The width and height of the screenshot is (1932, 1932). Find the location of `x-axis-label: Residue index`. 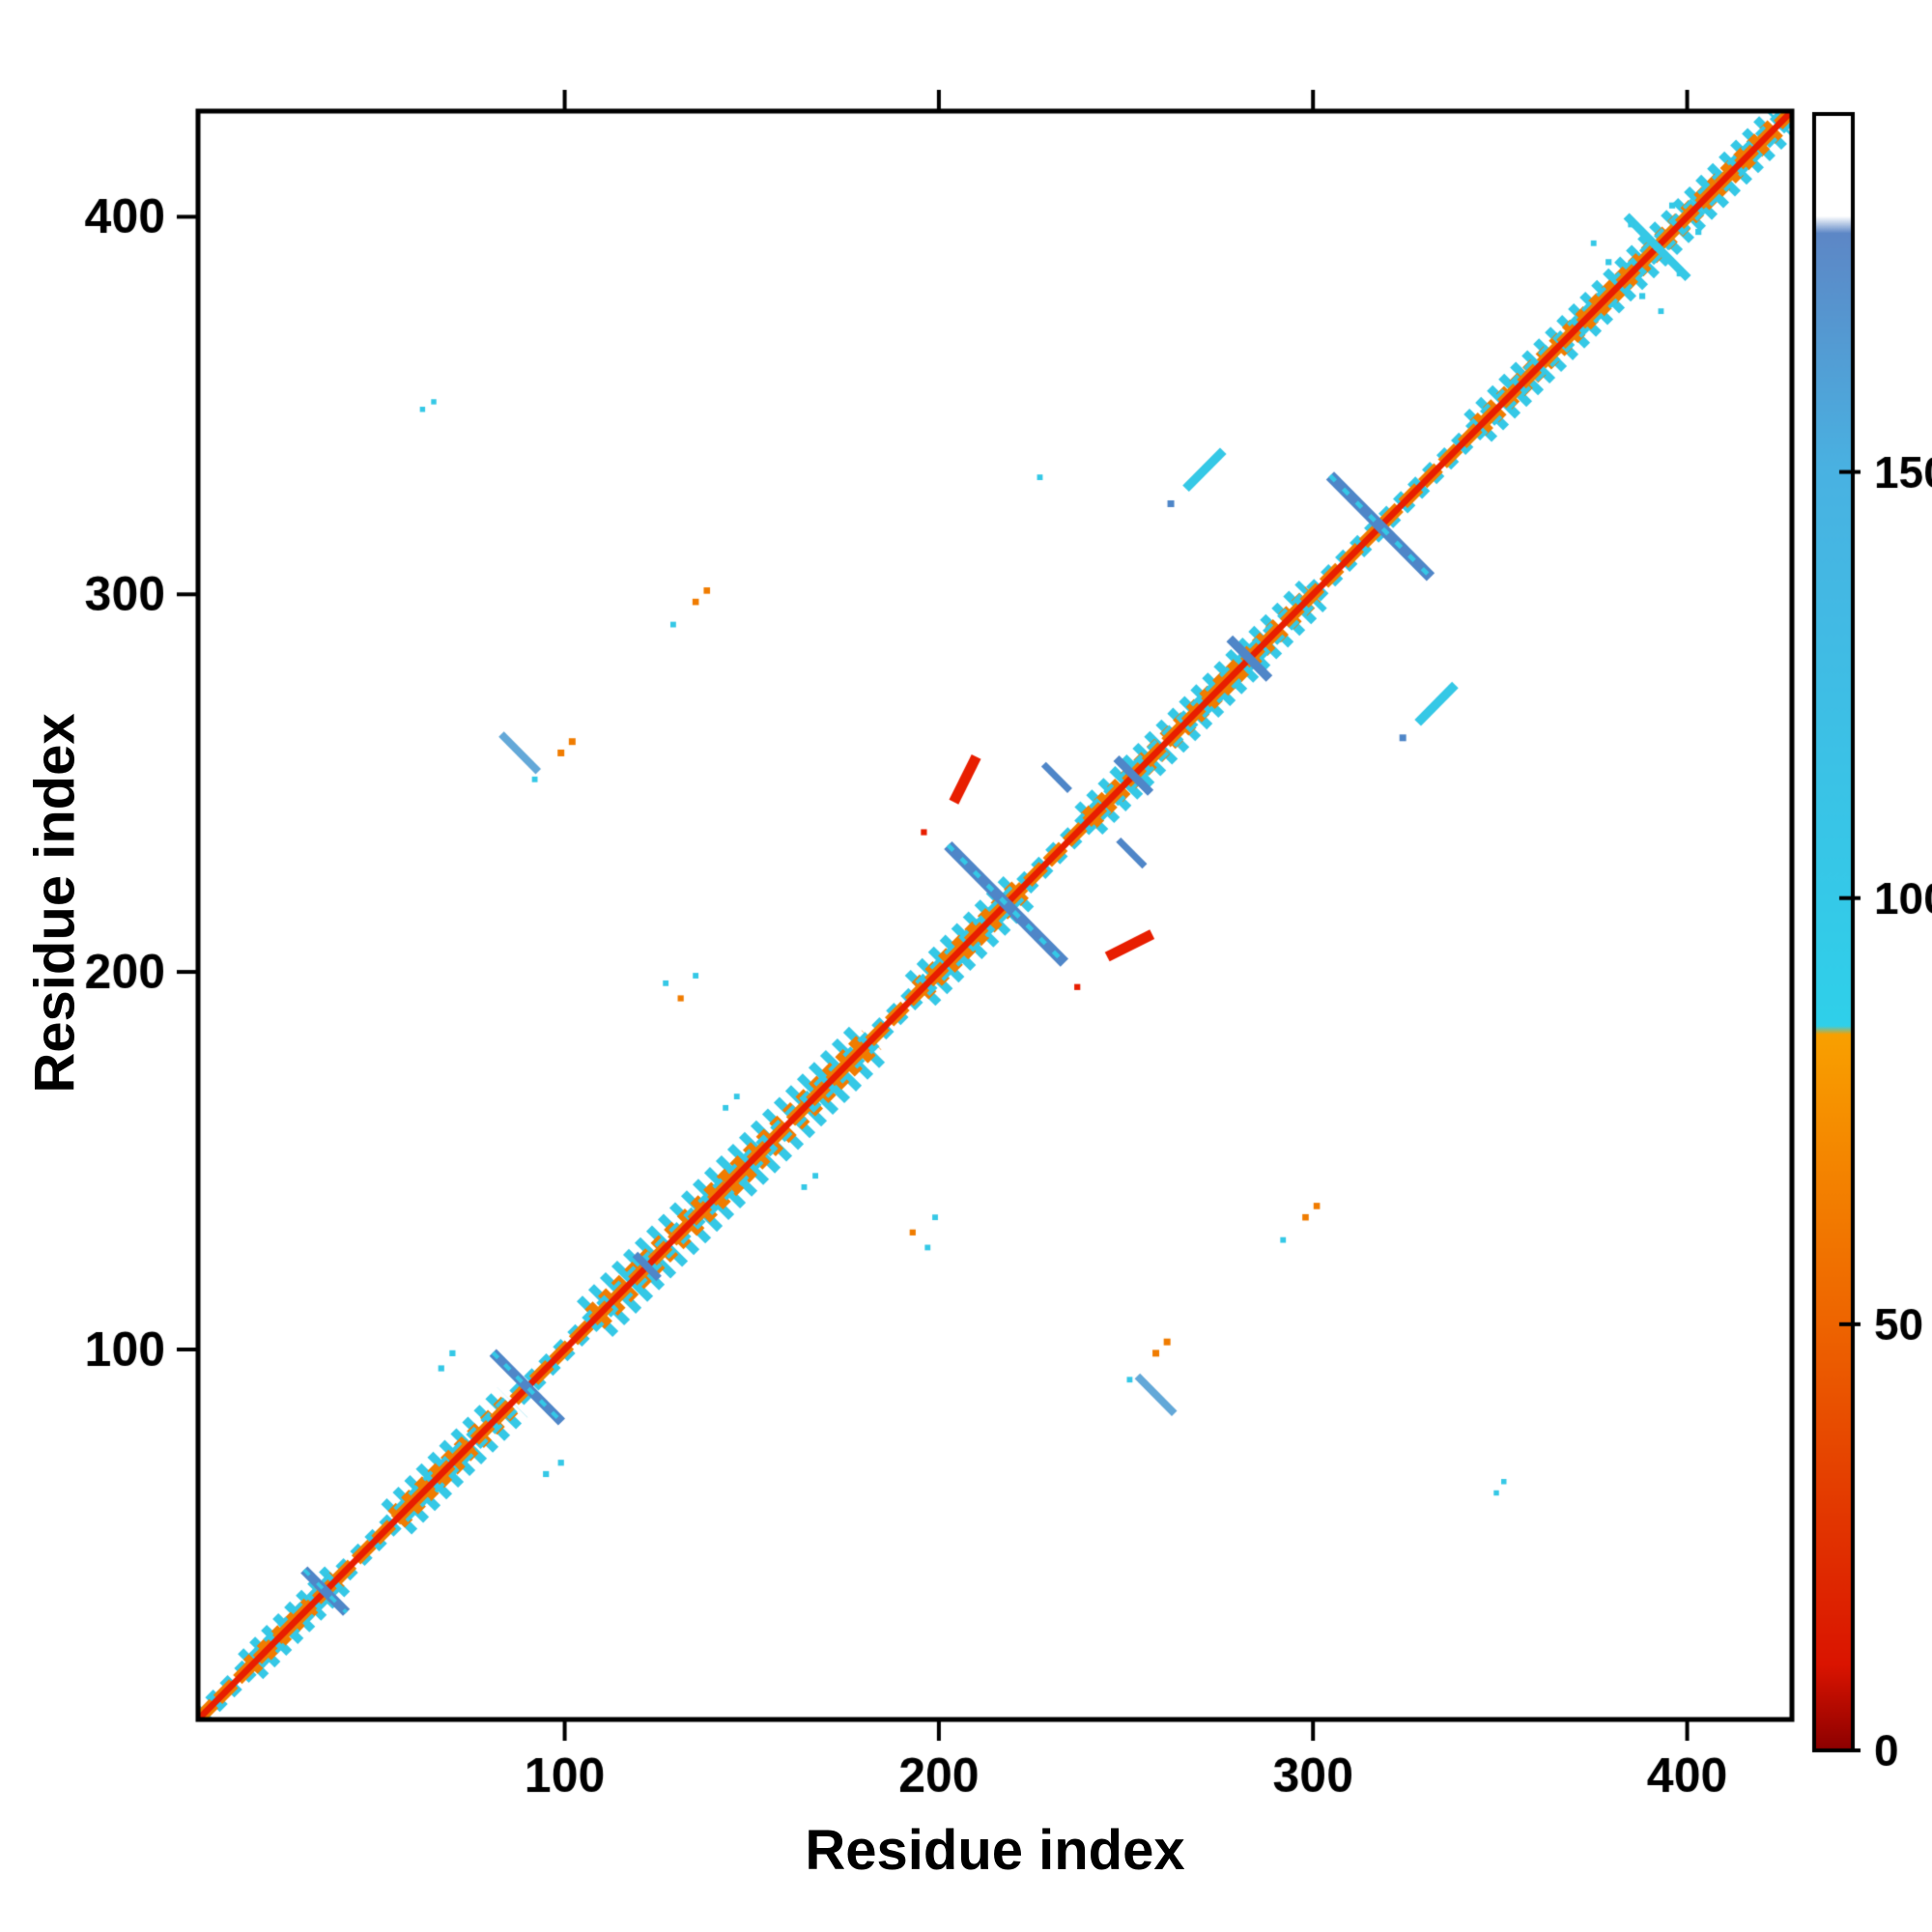

x-axis-label: Residue index is located at coordinates (995, 1850).